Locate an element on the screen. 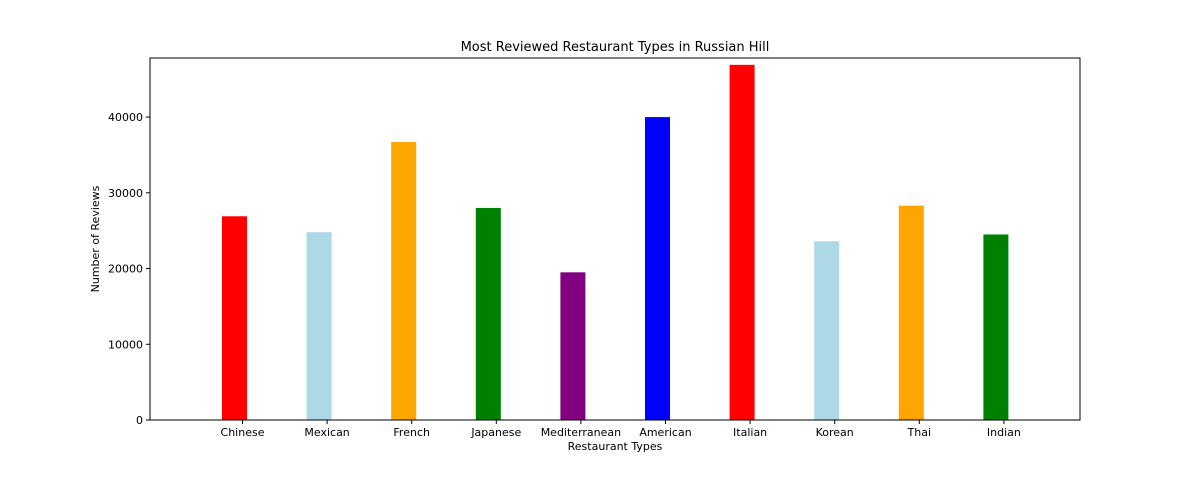 The height and width of the screenshot is (484, 1200). x-tick-label: Italian is located at coordinates (750, 432).